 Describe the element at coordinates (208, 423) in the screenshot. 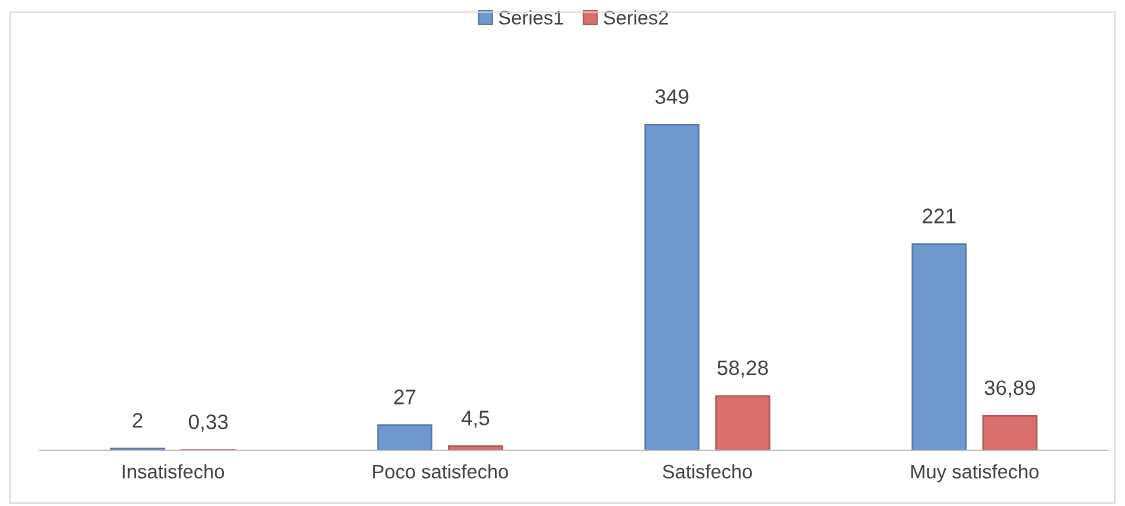

I see `data-label: 0,33` at that location.